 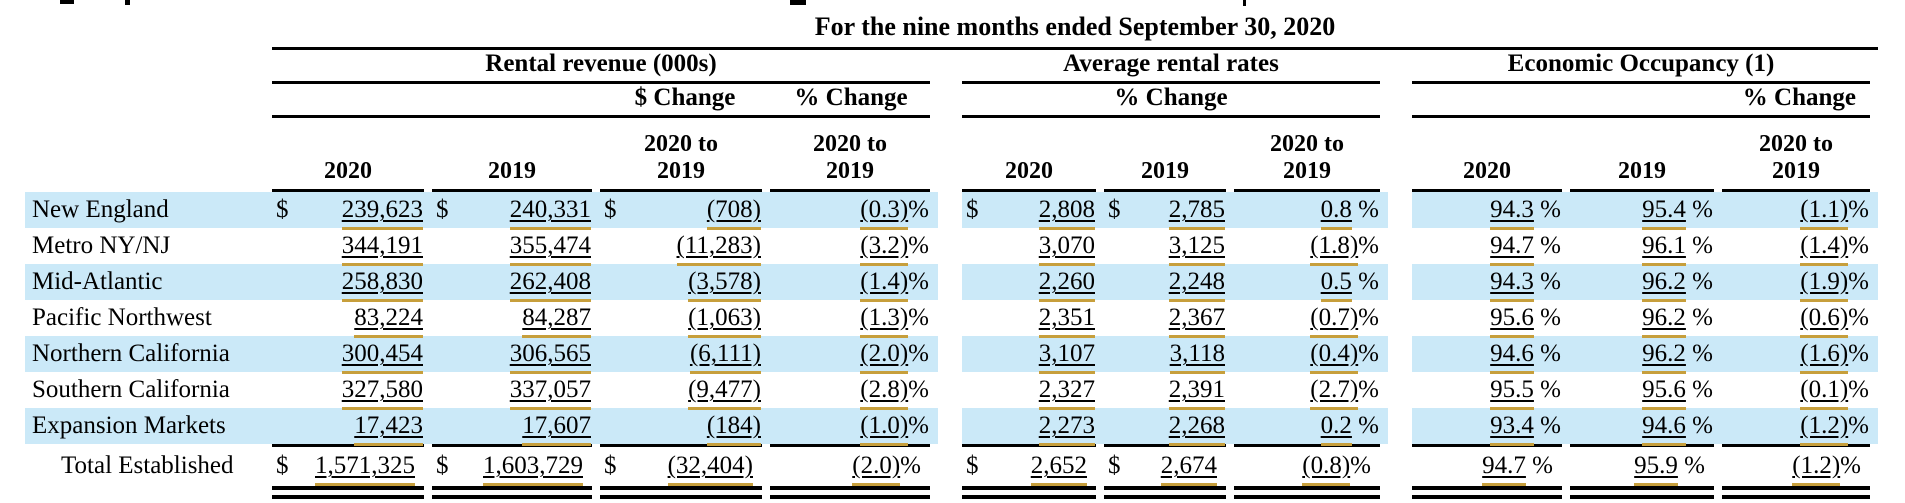 I want to click on value-cell: (1.2)%, so click(x=1800, y=472).